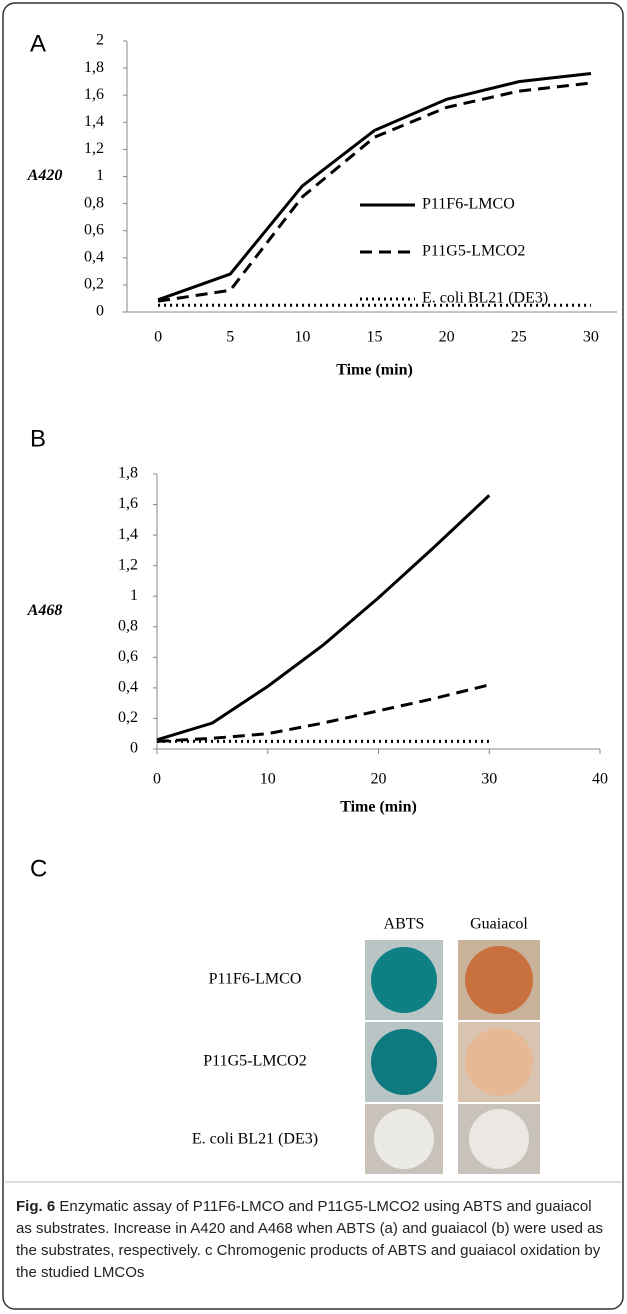  What do you see at coordinates (38, 43) in the screenshot?
I see `panel-label: A` at bounding box center [38, 43].